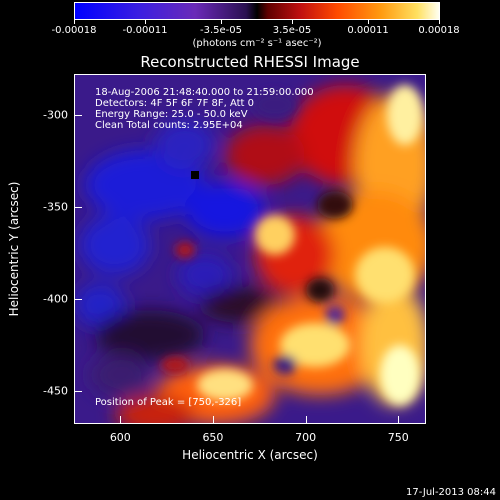  What do you see at coordinates (292, 30) in the screenshot?
I see `colorbar-tick-label: 3.5e-05` at bounding box center [292, 30].